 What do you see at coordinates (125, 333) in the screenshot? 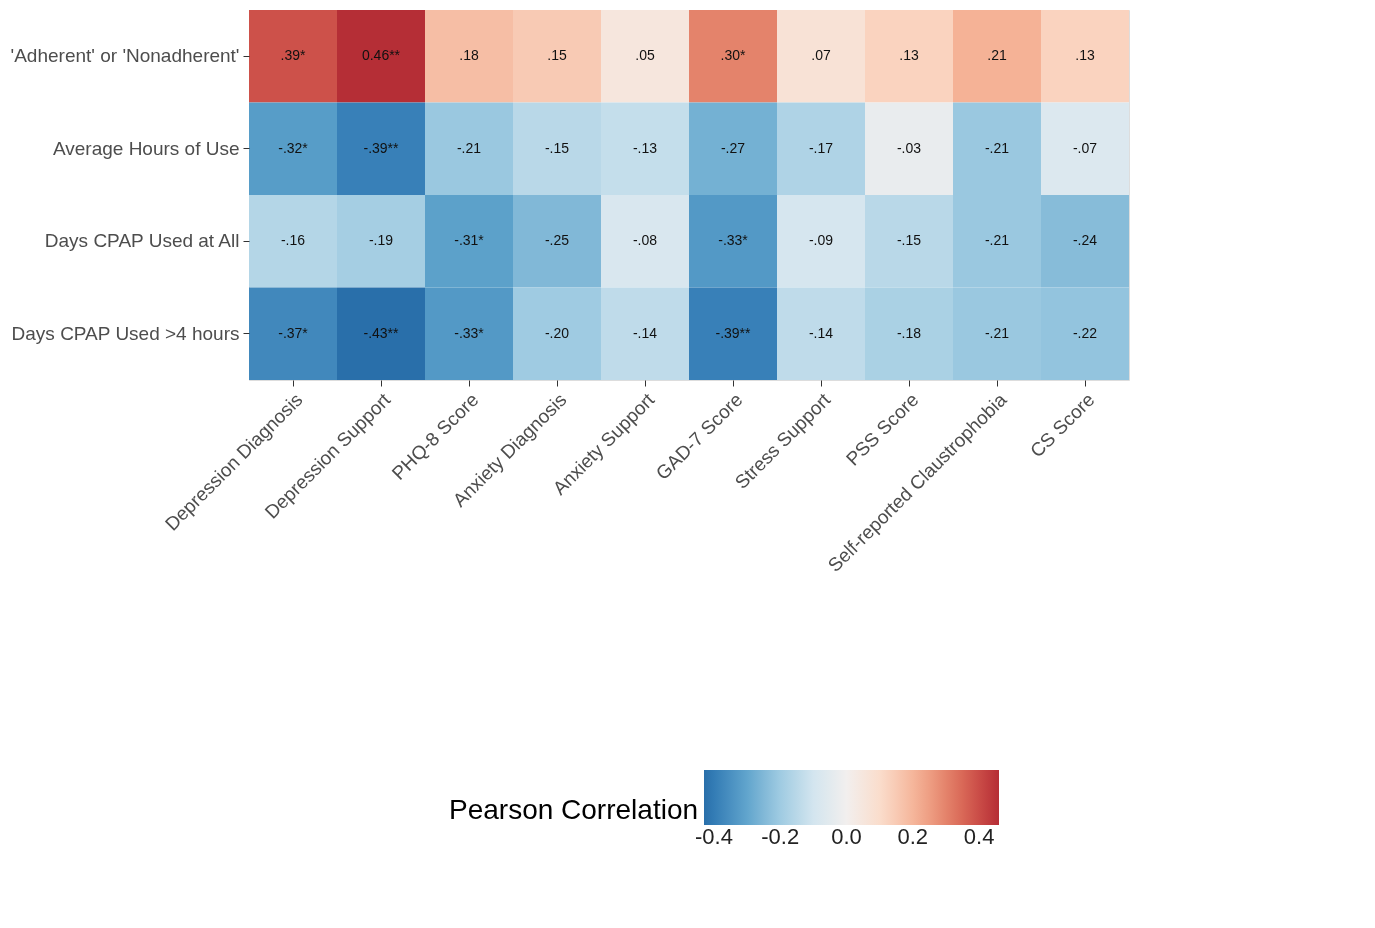
I see `y-tick-label: Days CPAP Used >4 hours` at bounding box center [125, 333].